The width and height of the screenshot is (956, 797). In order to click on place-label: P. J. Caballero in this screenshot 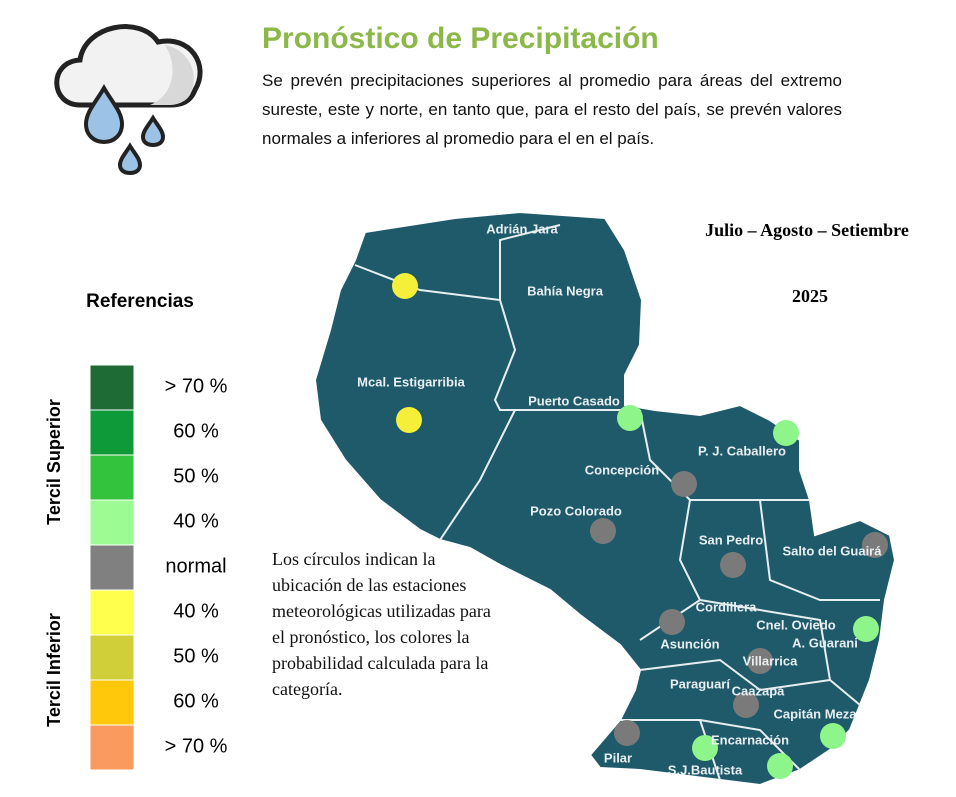, I will do `click(742, 450)`.